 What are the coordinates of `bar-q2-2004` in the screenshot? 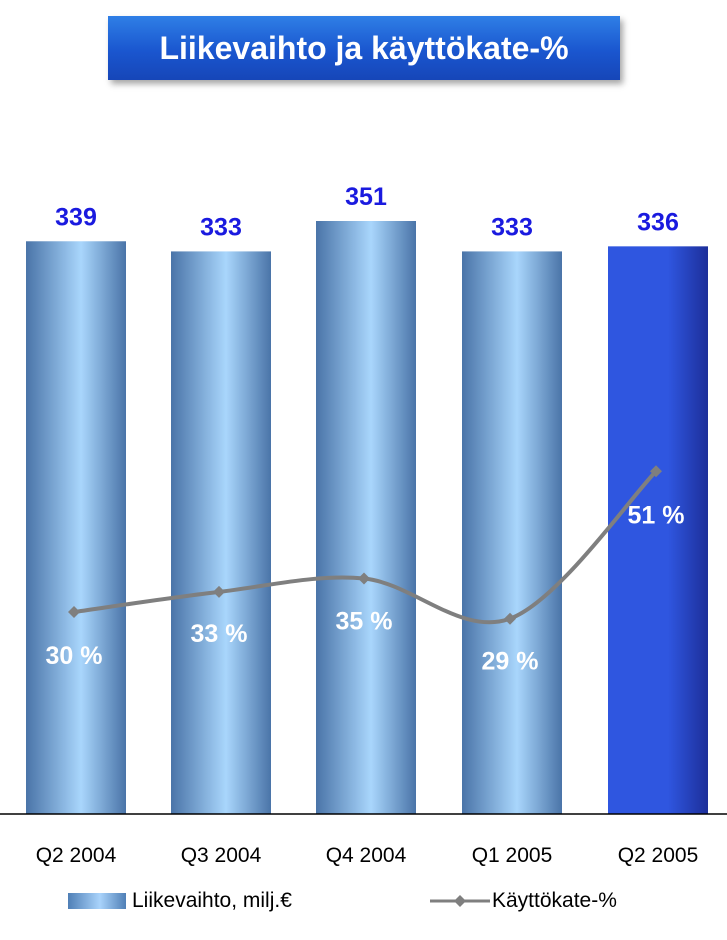 It's located at (76, 527).